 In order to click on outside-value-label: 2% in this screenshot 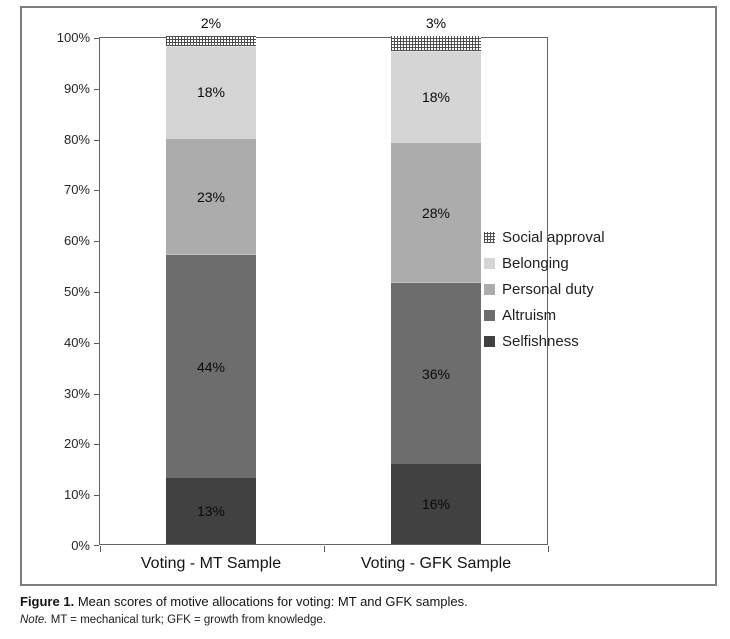, I will do `click(211, 23)`.